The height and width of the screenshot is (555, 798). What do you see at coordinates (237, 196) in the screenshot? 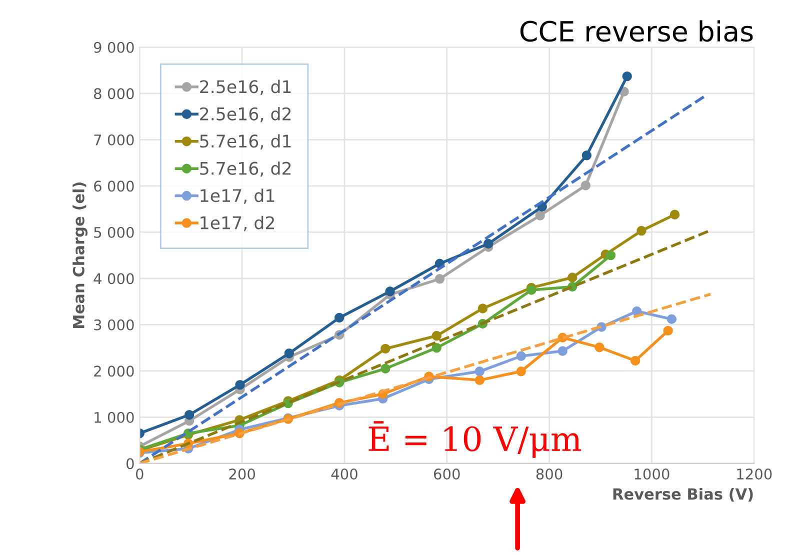
I see `legend-label: 1e17, d1` at bounding box center [237, 196].